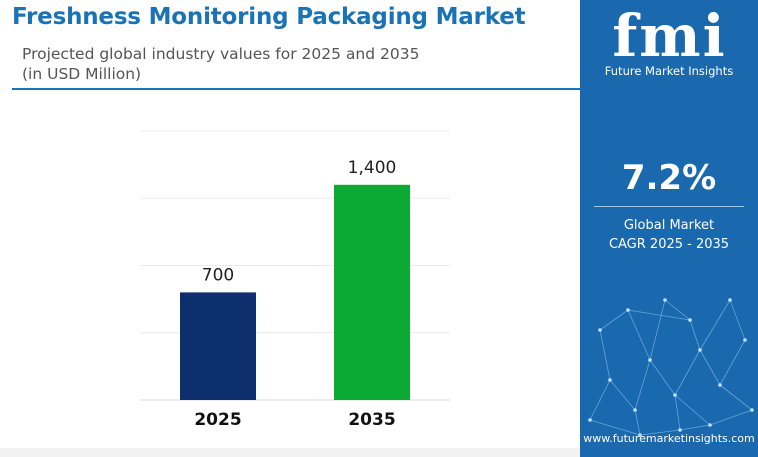  What do you see at coordinates (669, 71) in the screenshot?
I see `logo-caption: Future Market Insights` at bounding box center [669, 71].